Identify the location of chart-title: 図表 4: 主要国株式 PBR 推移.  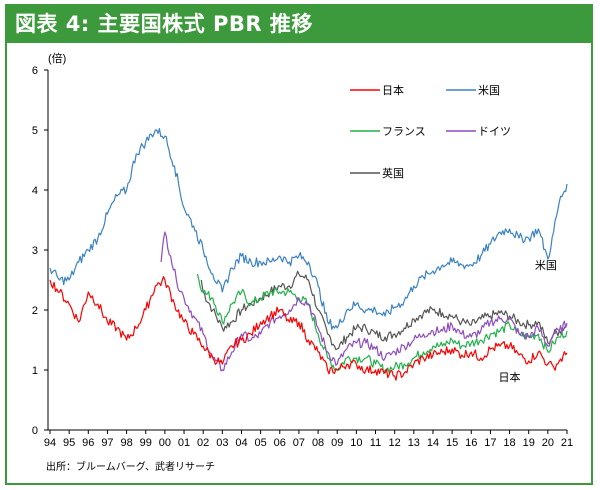
(299, 24).